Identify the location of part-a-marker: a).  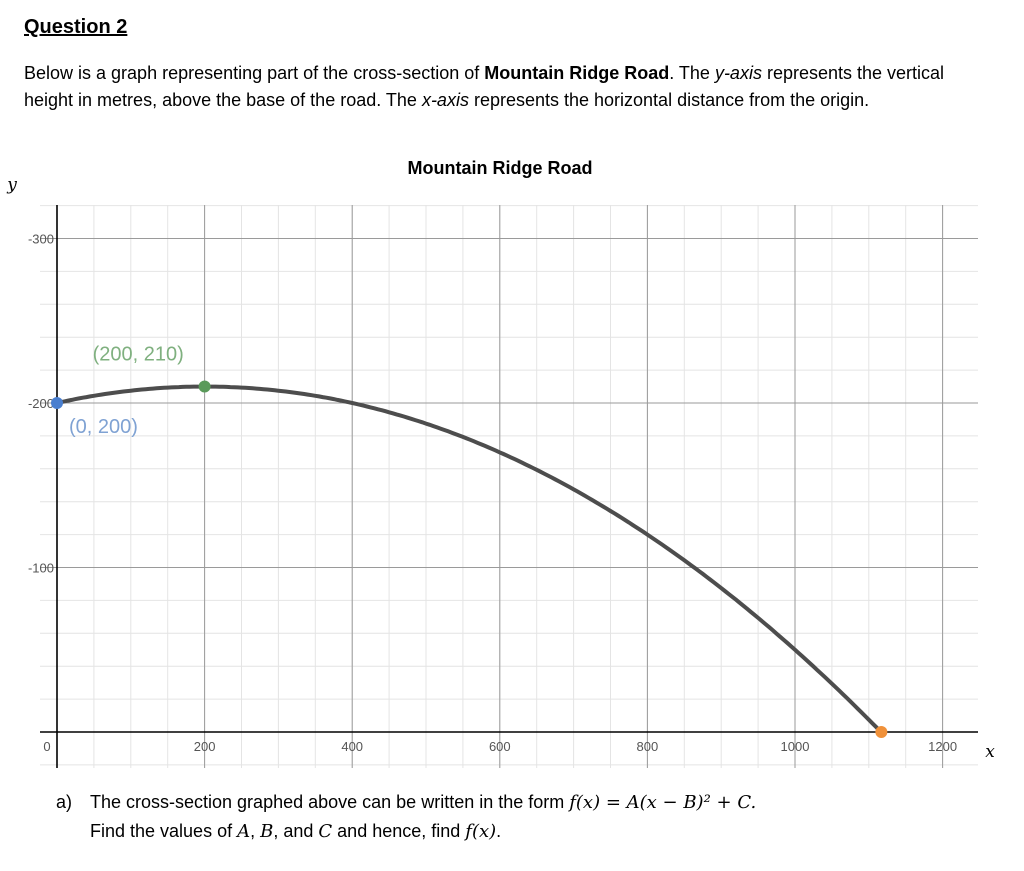
(64, 802).